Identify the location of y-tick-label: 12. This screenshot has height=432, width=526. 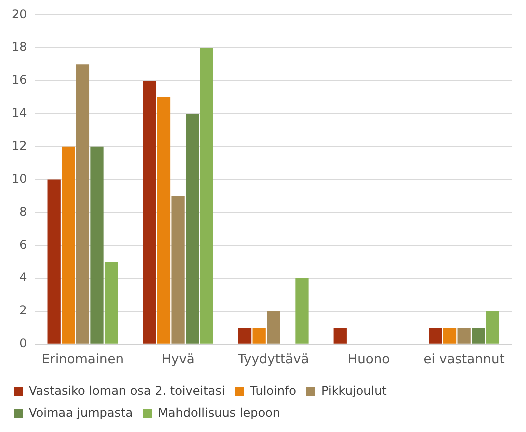
(20, 146).